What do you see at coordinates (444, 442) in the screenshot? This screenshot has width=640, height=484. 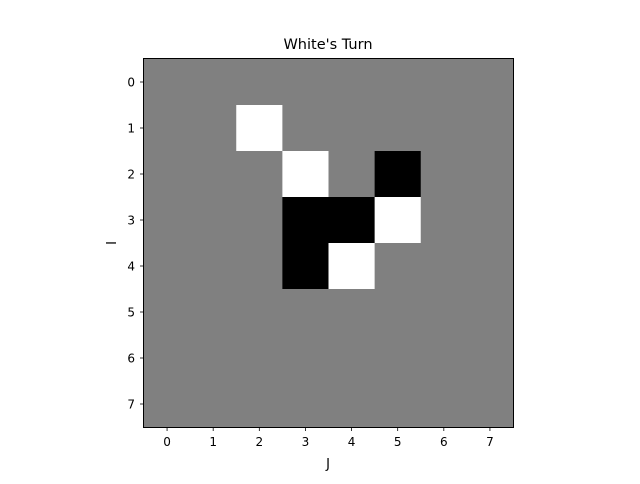 I see `x-tick-label: 6` at bounding box center [444, 442].